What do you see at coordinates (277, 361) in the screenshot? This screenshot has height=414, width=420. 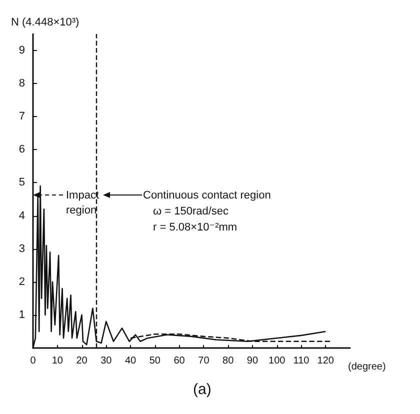 I see `x-tick-label: 100` at bounding box center [277, 361].